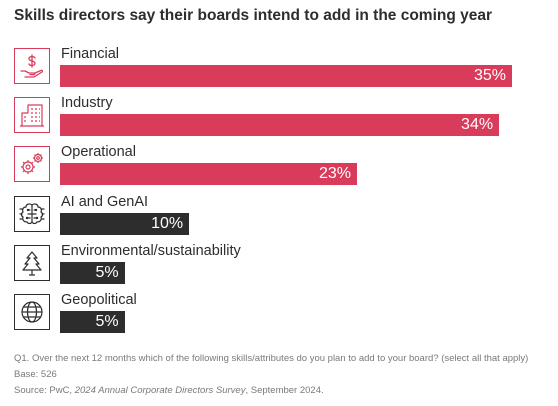  I want to click on bar-row-environmental-sustainability: Environmental/sustainability 5%, so click(279, 266).